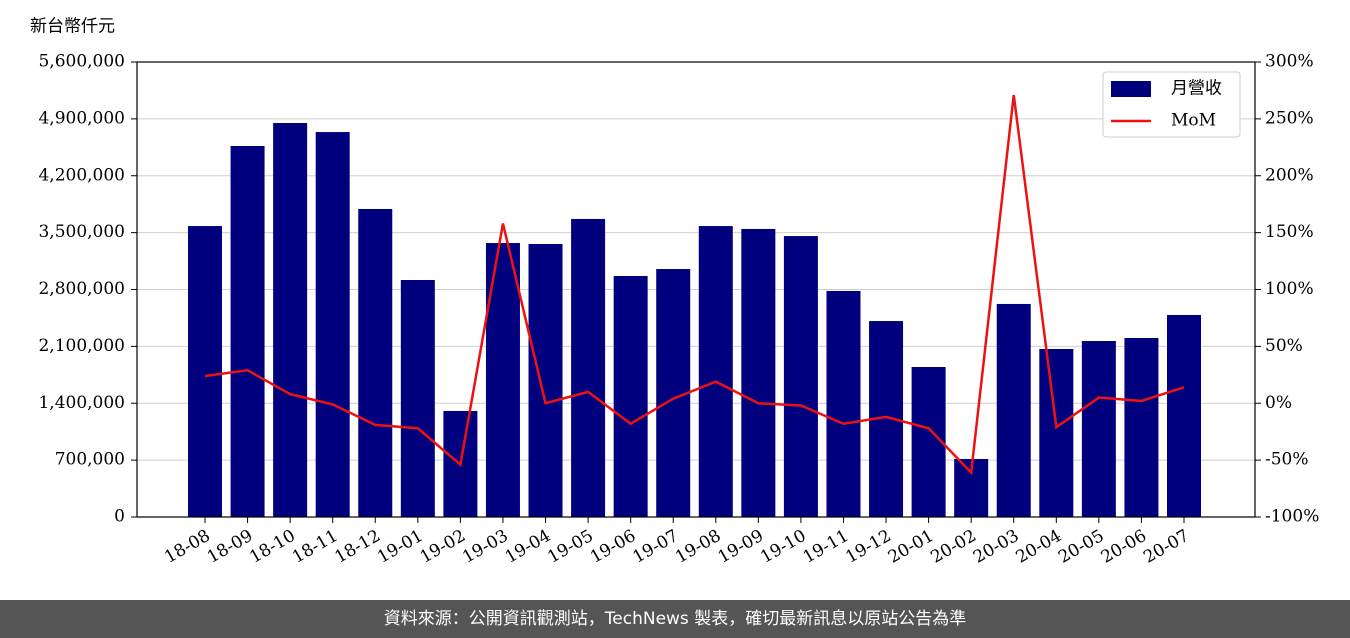 This screenshot has height=638, width=1350. Describe the element at coordinates (81, 403) in the screenshot. I see `y-tick-label: 1,400,000` at that location.